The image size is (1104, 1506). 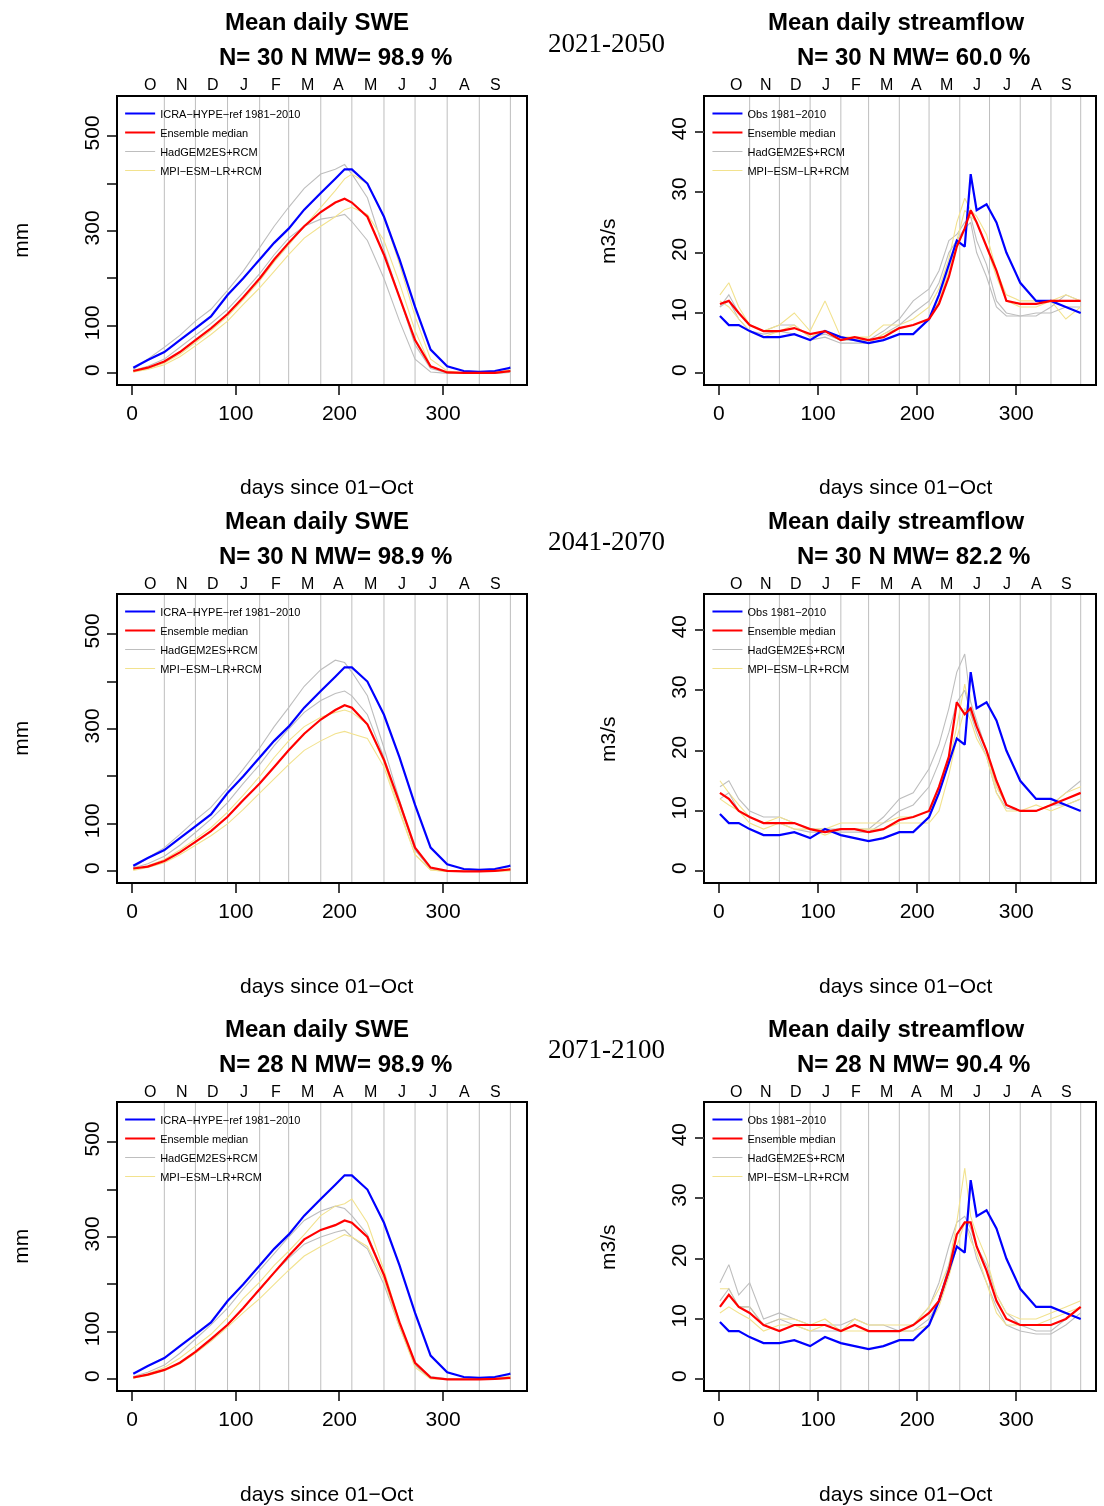 What do you see at coordinates (914, 56) in the screenshot?
I see `chart-subtitle: N= 30 N MW= 60.0 %` at bounding box center [914, 56].